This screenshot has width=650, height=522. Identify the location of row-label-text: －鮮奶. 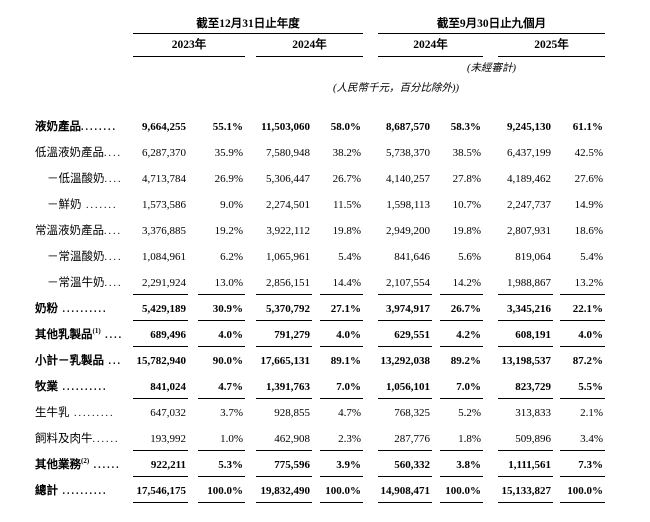
(64, 205).